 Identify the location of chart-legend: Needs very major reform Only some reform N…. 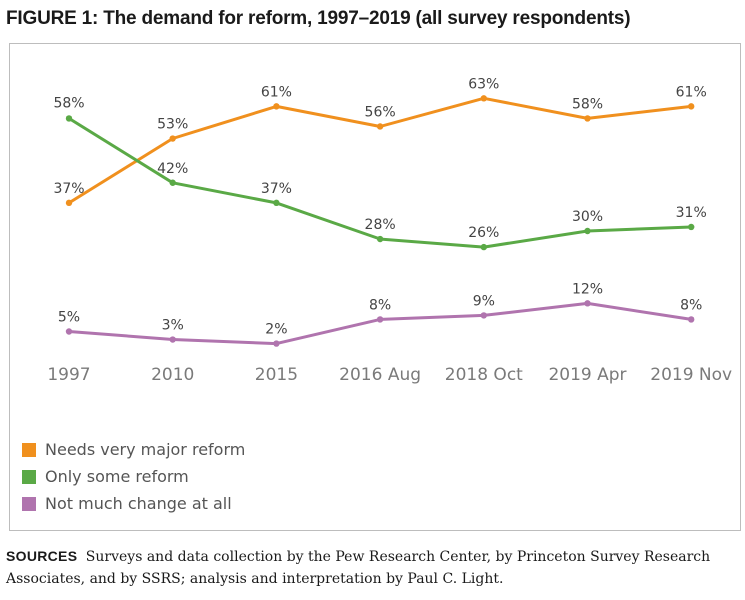
(133, 476).